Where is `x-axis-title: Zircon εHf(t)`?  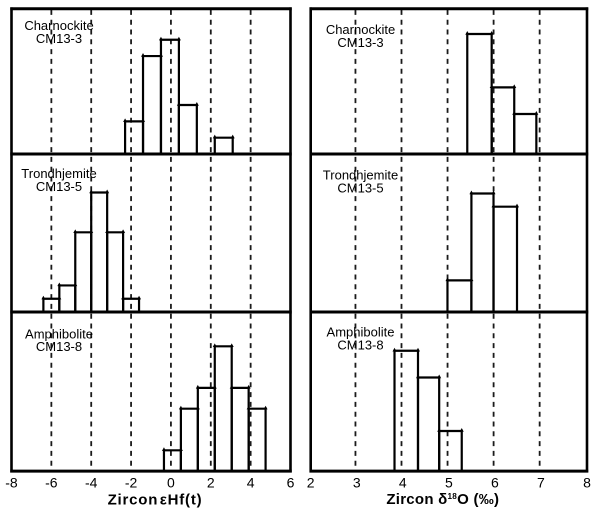
x-axis-title: Zircon εHf(t) is located at coordinates (155, 500).